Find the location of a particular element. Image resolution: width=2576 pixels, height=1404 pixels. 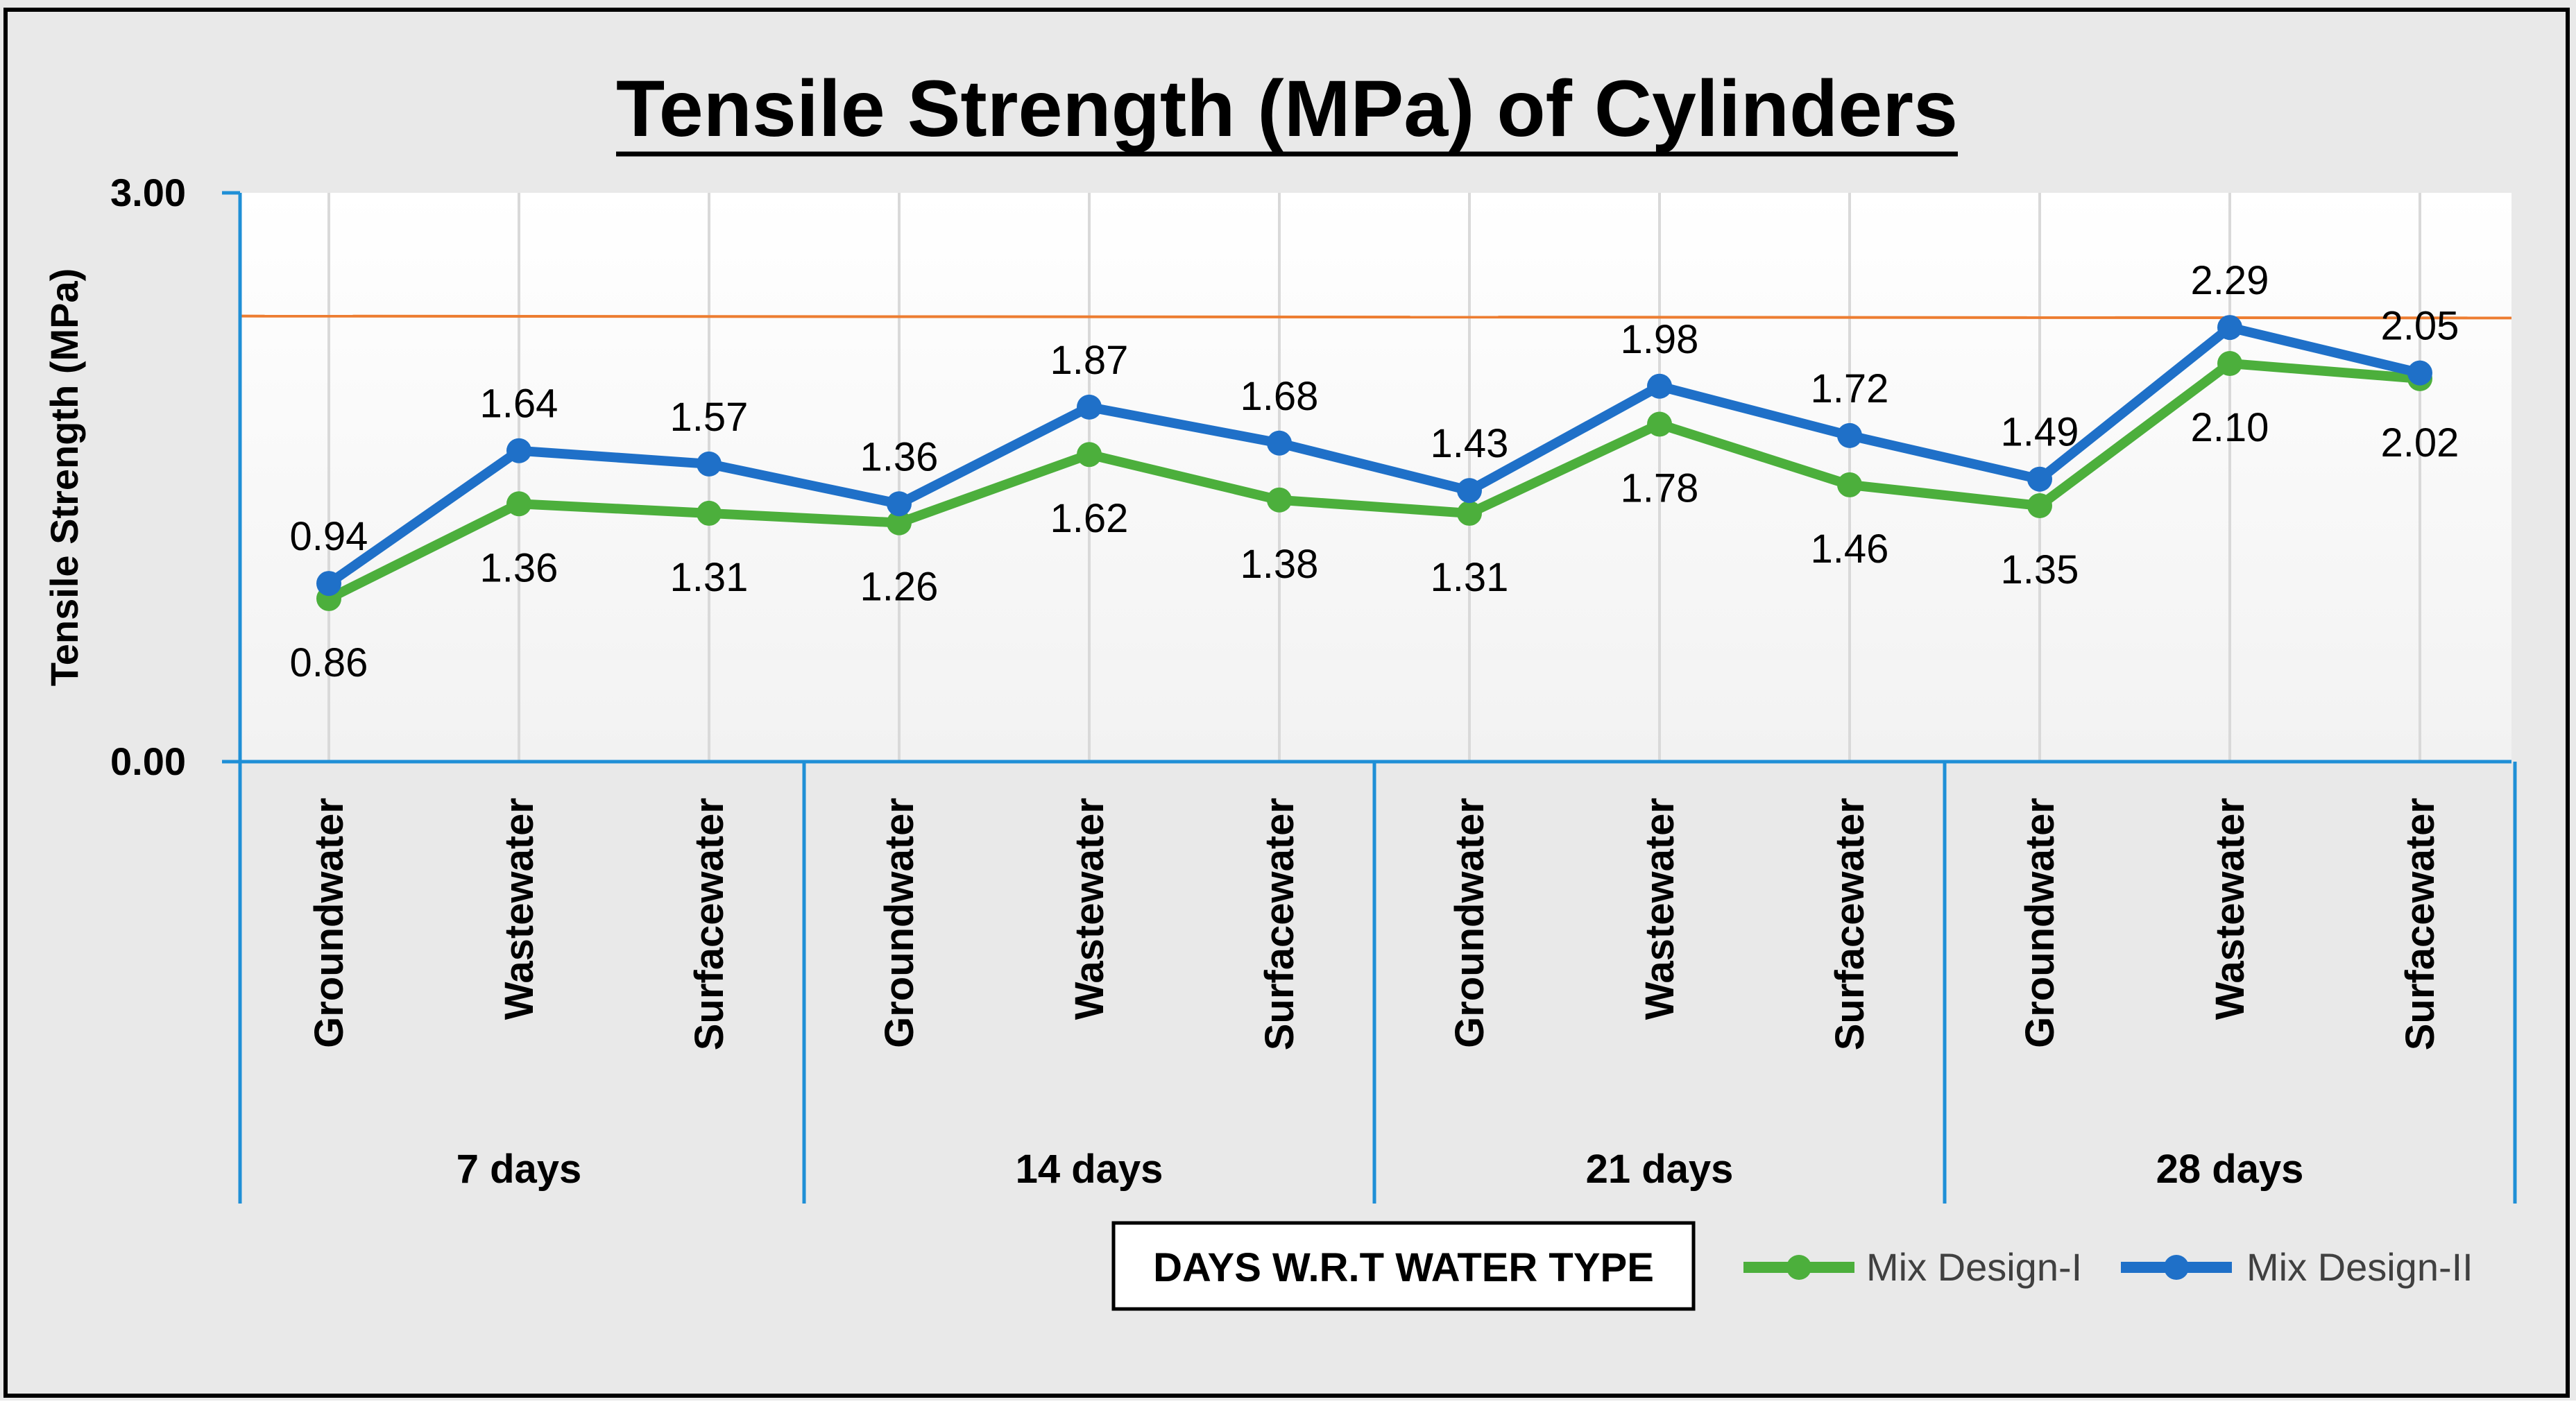

series-1-label-4: 1.62 is located at coordinates (1089, 518).